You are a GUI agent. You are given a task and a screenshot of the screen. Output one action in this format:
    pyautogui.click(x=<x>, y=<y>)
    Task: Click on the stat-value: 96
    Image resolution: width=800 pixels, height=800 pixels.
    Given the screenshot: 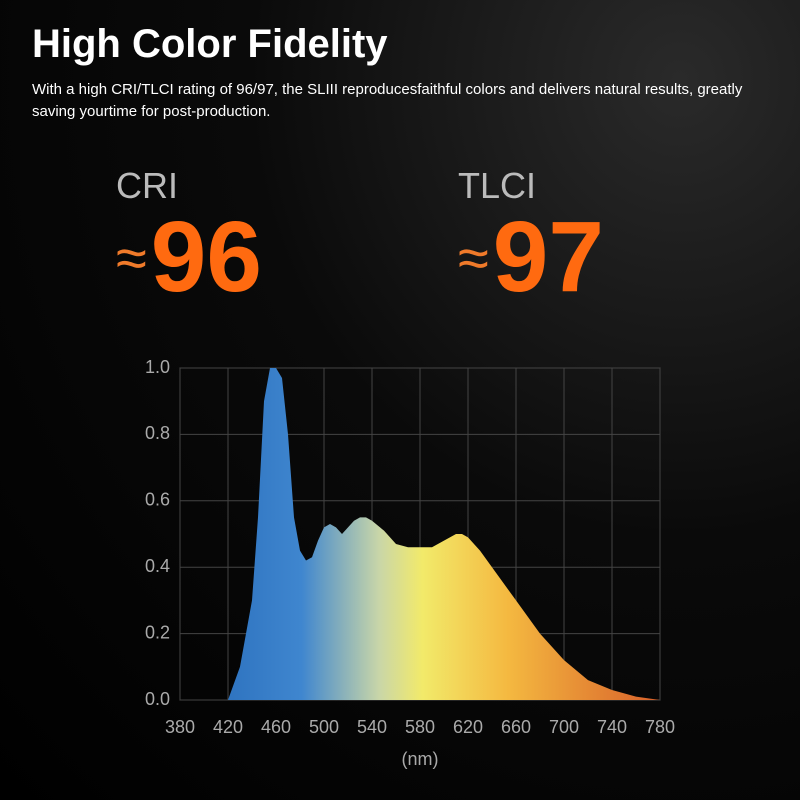 What is the action you would take?
    pyautogui.click(x=206, y=257)
    